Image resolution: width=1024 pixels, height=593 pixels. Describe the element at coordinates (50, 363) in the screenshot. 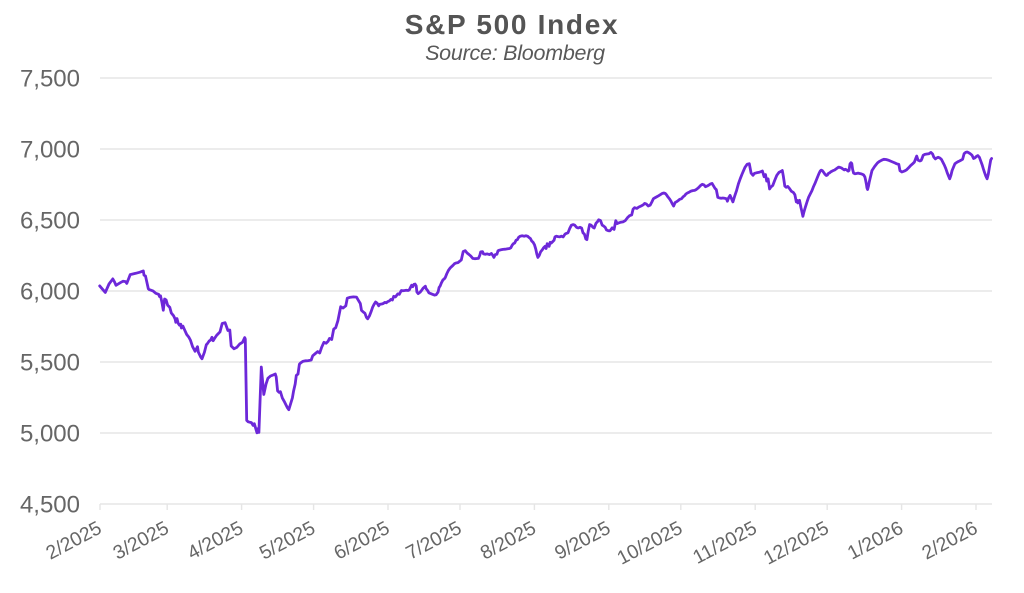

I see `svg-text: 5,500` at that location.